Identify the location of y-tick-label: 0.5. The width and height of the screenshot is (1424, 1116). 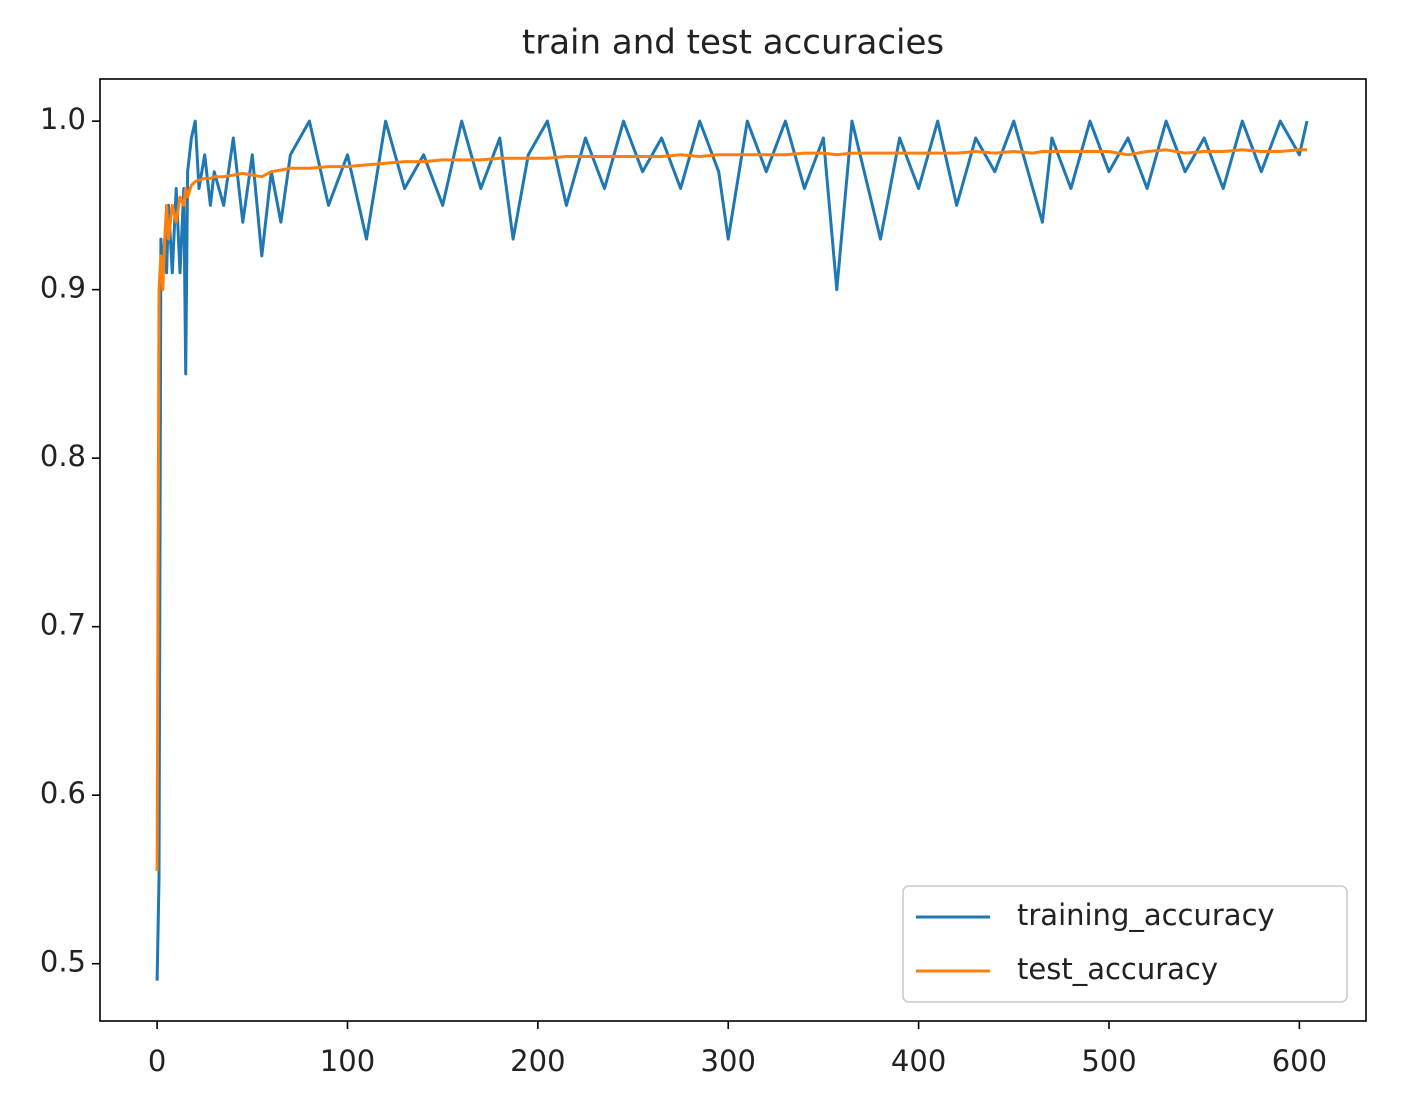
(63, 962).